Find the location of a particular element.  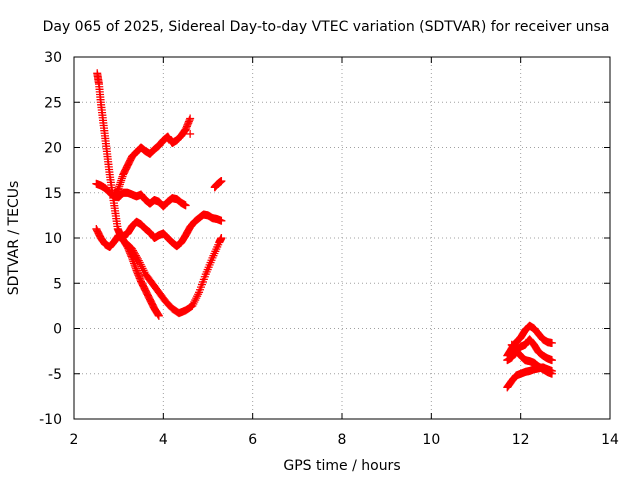

x-tick-label: 14 is located at coordinates (610, 440).